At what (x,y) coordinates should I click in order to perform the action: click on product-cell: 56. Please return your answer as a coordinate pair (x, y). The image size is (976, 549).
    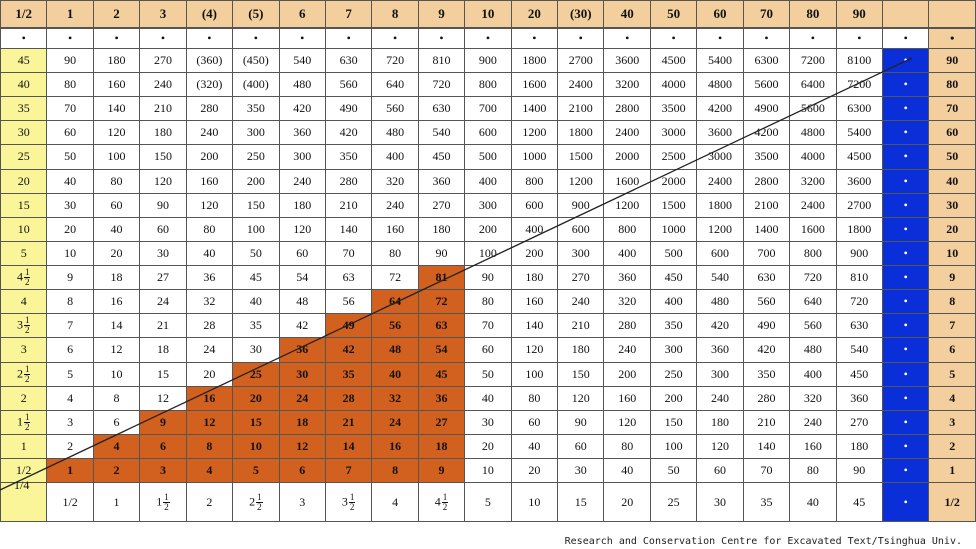
    Looking at the image, I should click on (395, 326).